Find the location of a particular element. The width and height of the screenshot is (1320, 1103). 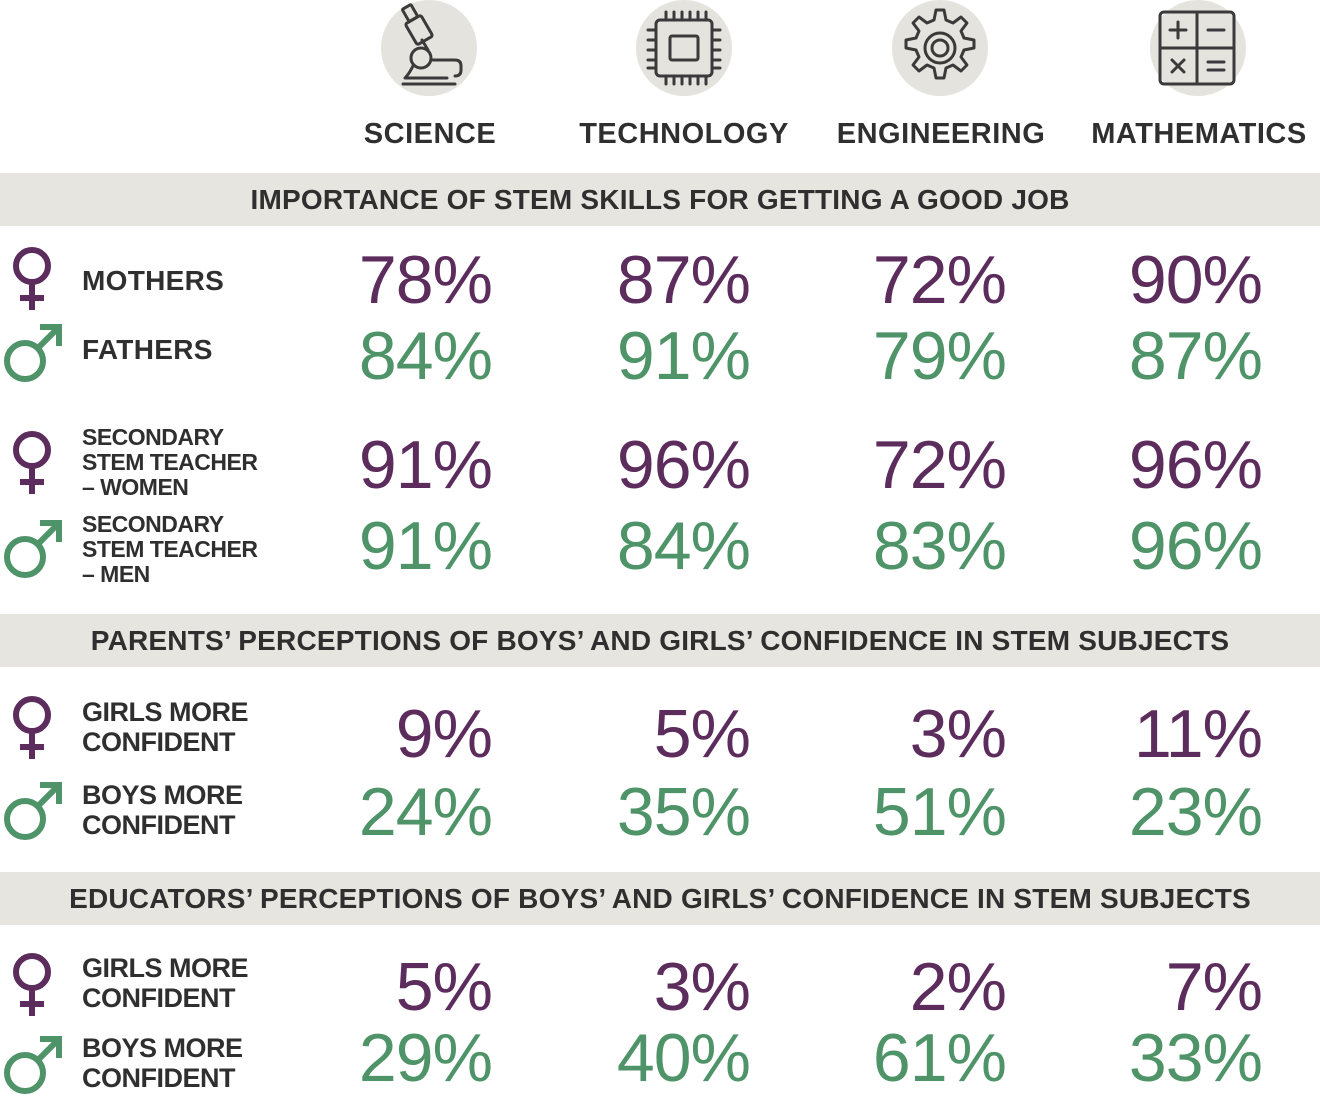

microscope-icon is located at coordinates (429, 48).